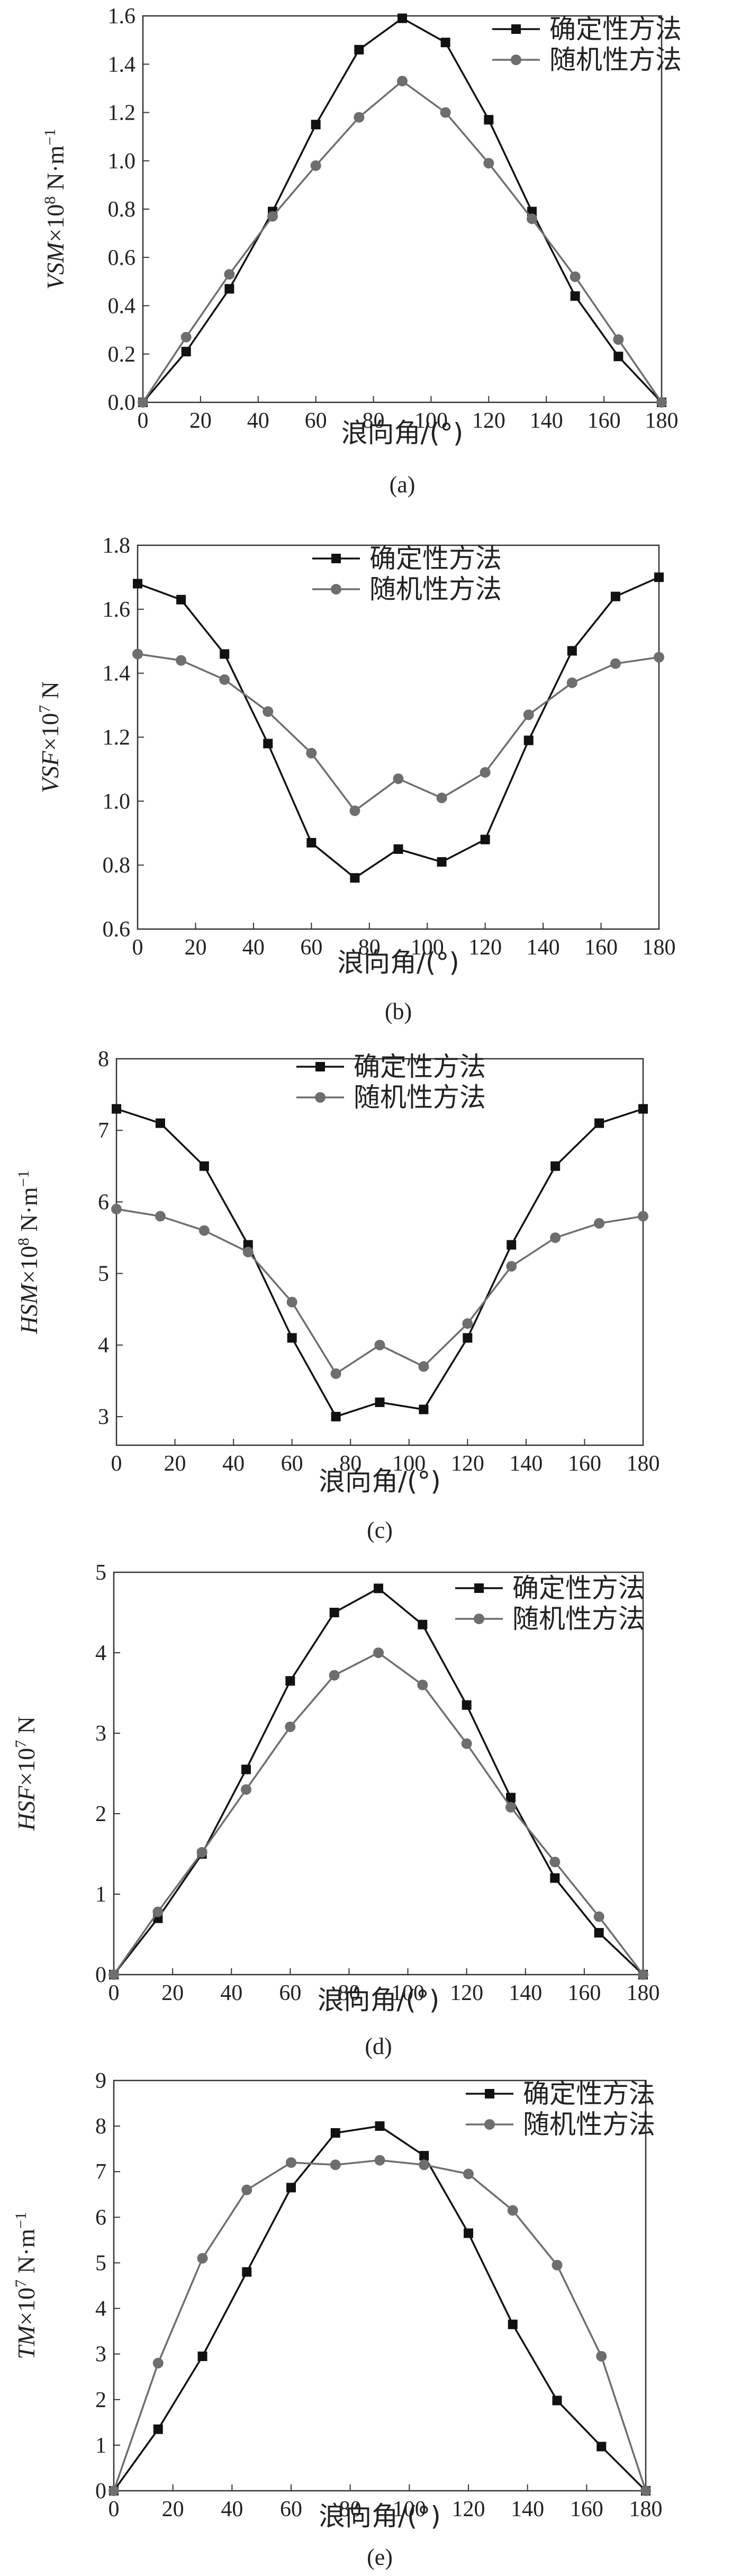 The height and width of the screenshot is (2576, 750). What do you see at coordinates (258, 421) in the screenshot?
I see `x-tick-label: 40` at bounding box center [258, 421].